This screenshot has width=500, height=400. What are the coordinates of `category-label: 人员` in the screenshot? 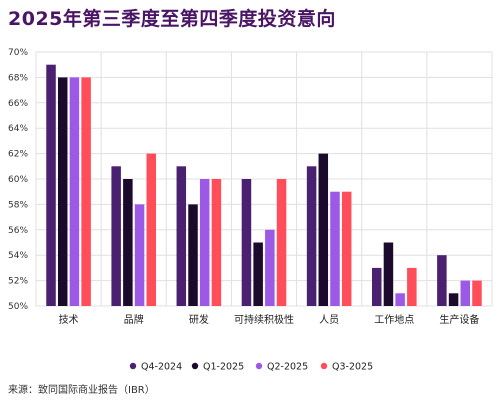 It's located at (329, 320).